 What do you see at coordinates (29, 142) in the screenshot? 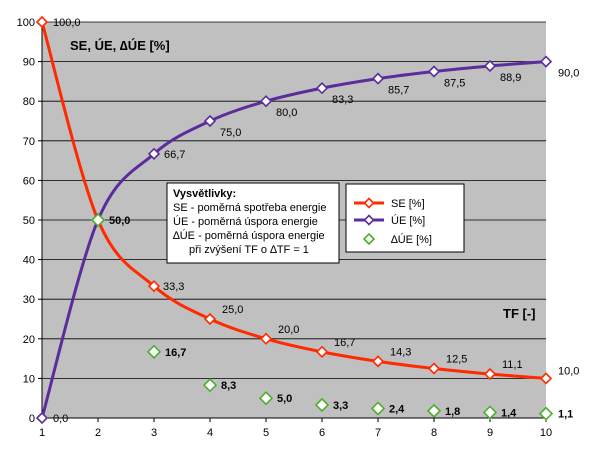
I see `y-tick-label: 70` at bounding box center [29, 142].